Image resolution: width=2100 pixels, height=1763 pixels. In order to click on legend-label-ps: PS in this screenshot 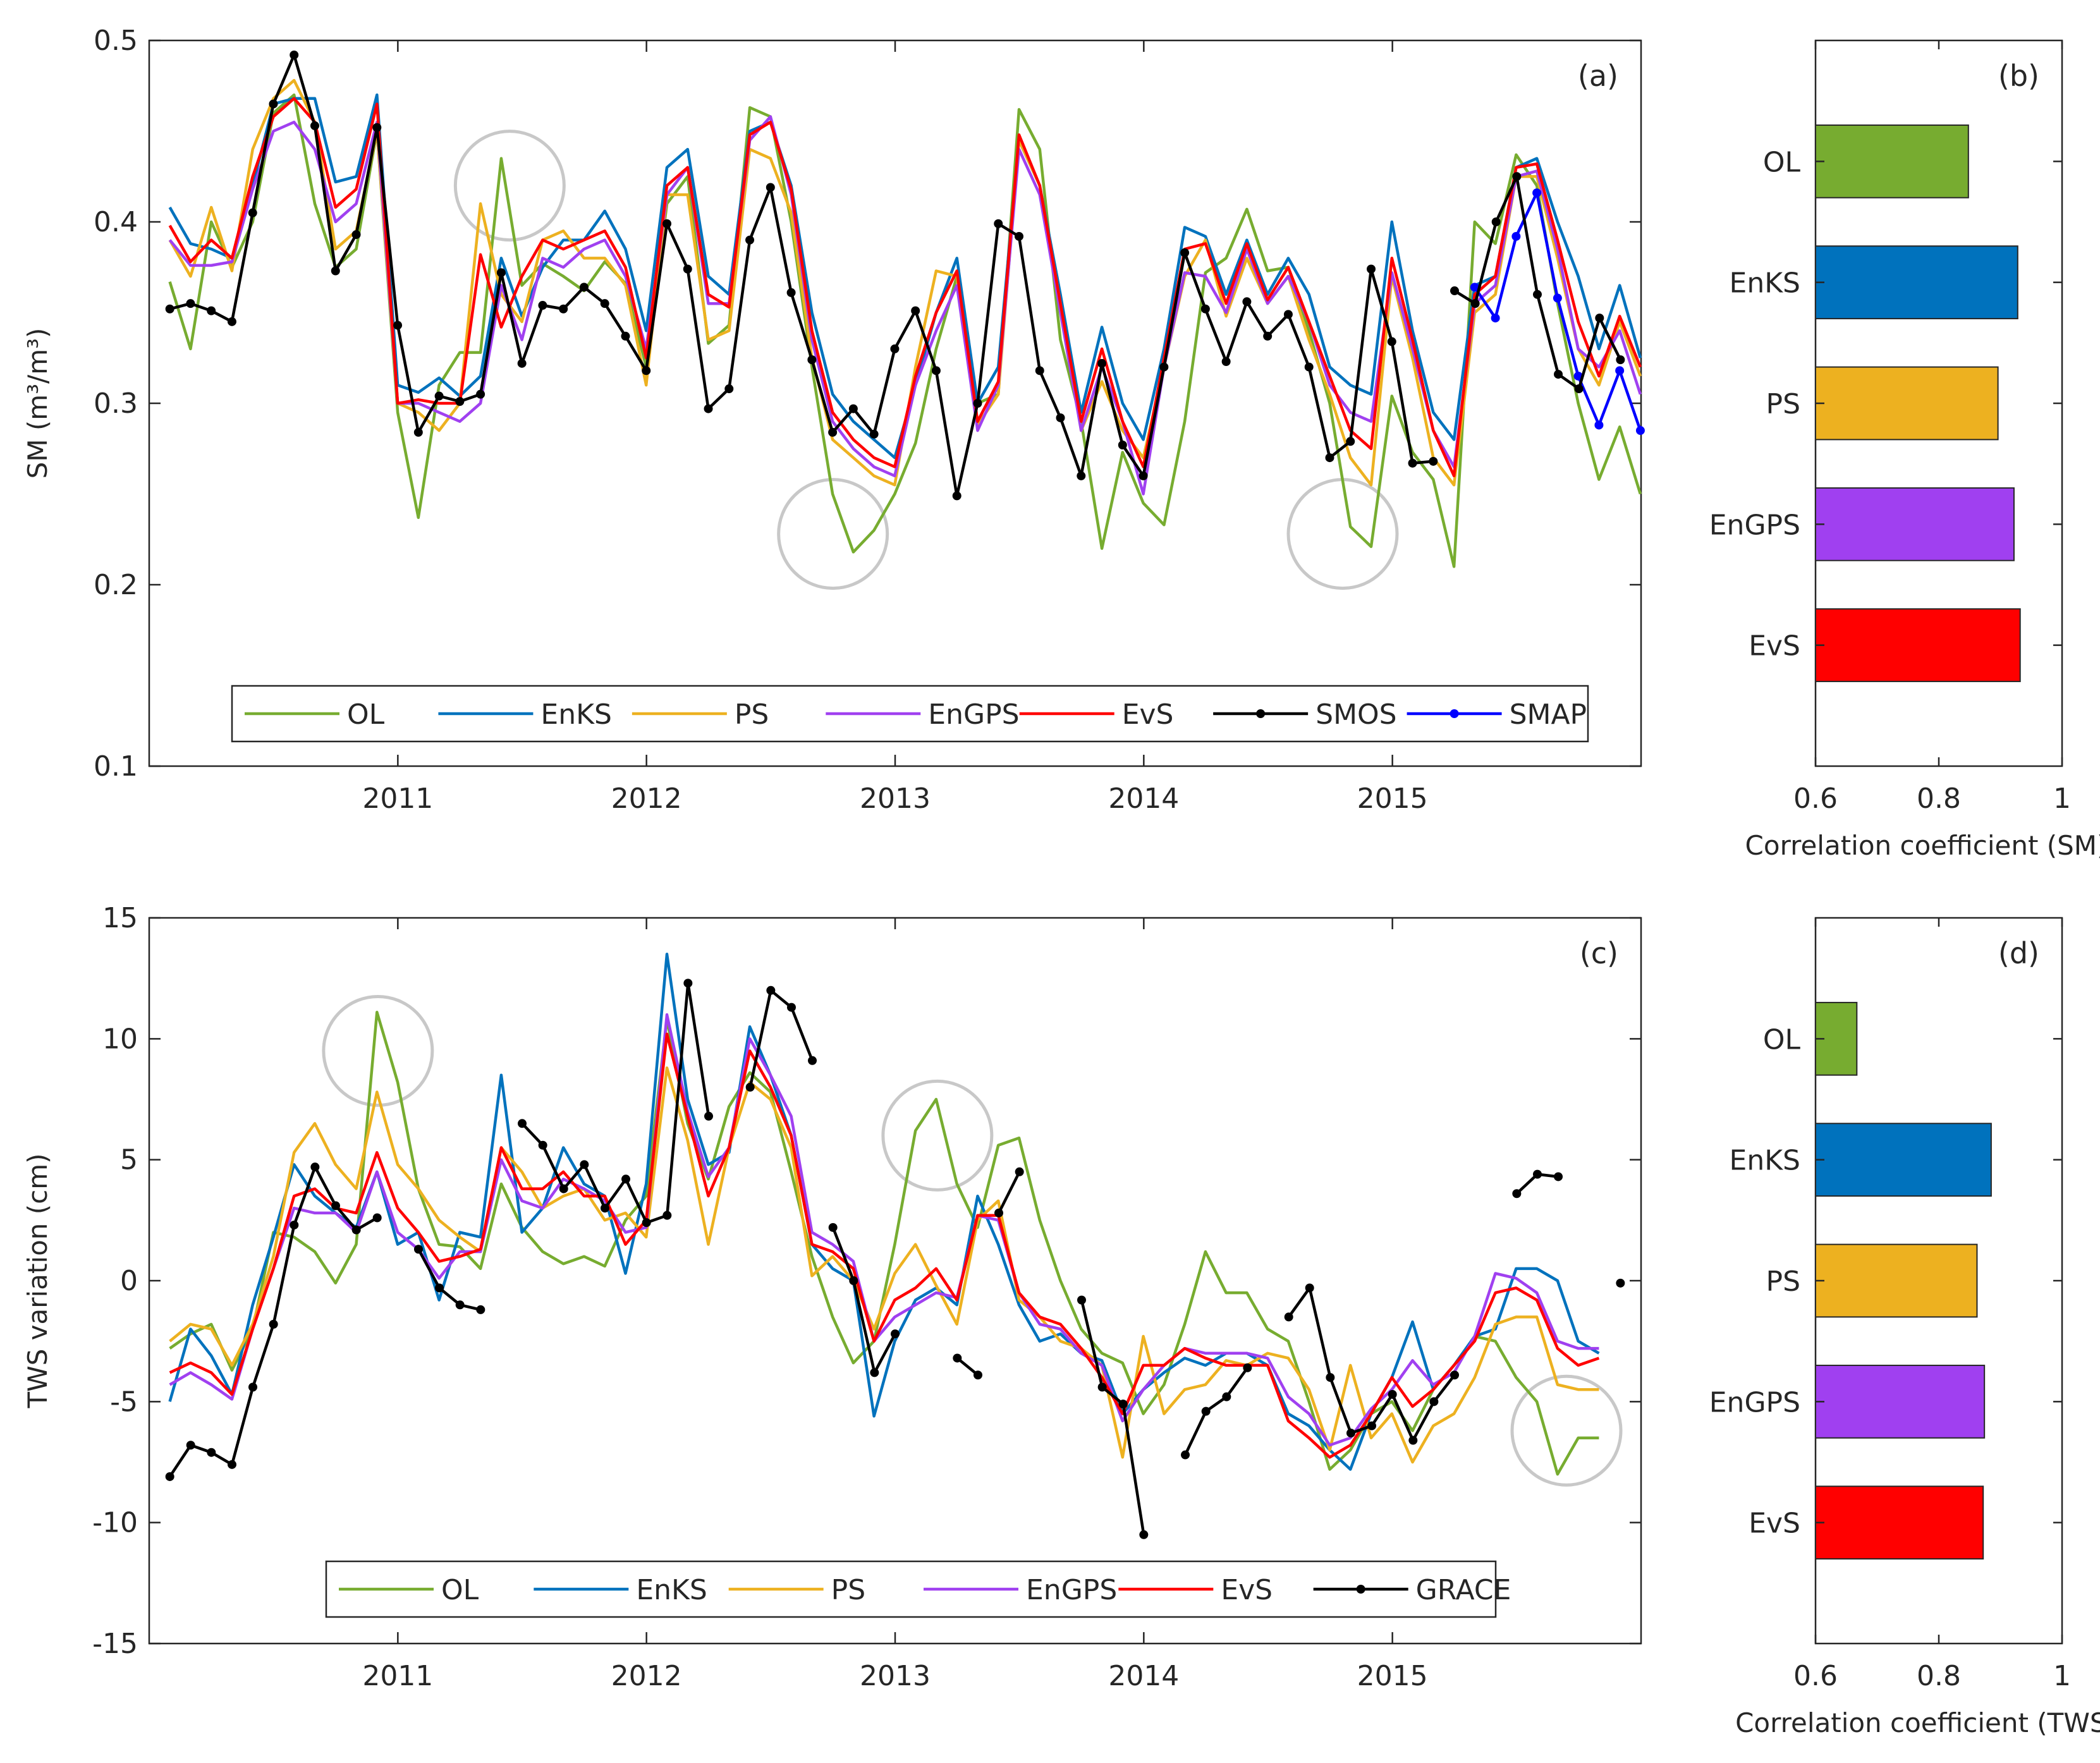, I will do `click(848, 1590)`.